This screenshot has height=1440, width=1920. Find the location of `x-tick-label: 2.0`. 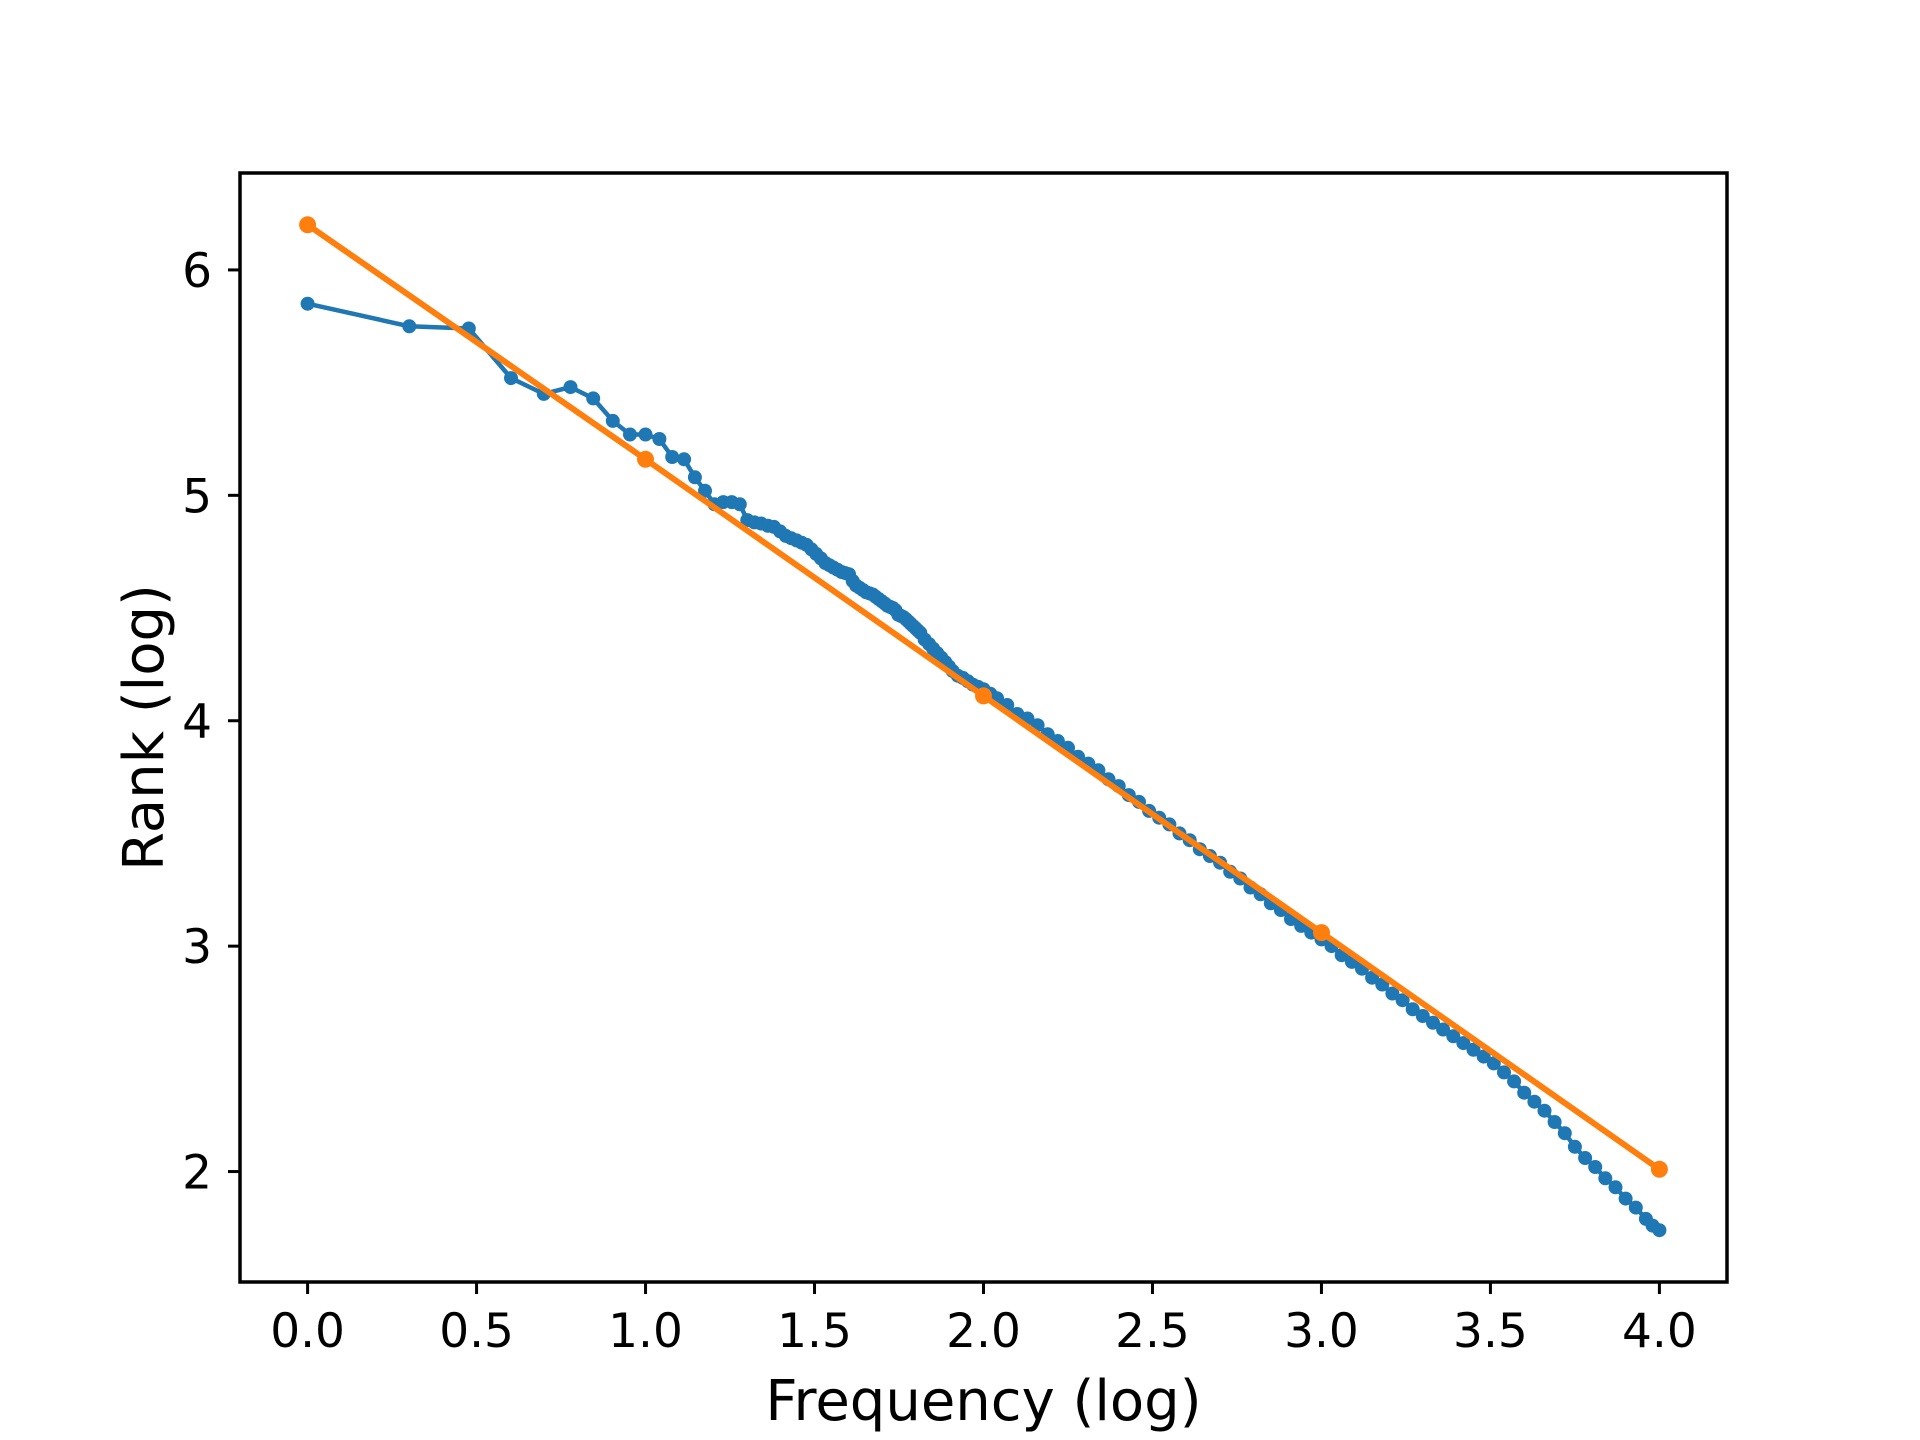

x-tick-label: 2.0 is located at coordinates (983, 1331).